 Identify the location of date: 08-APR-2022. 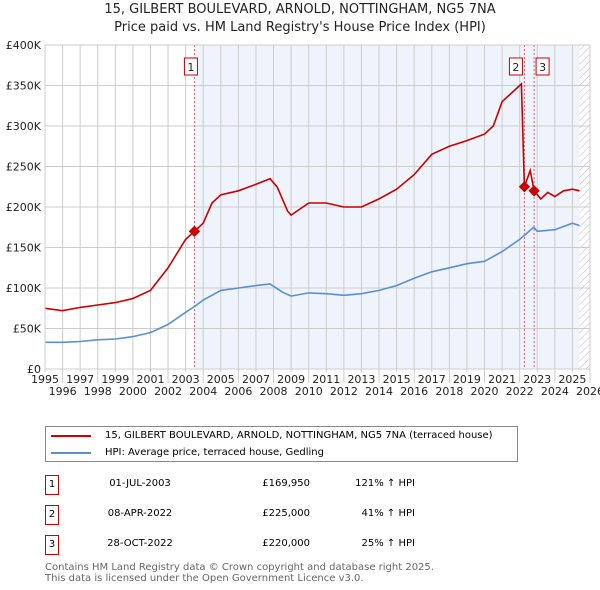
(140, 513).